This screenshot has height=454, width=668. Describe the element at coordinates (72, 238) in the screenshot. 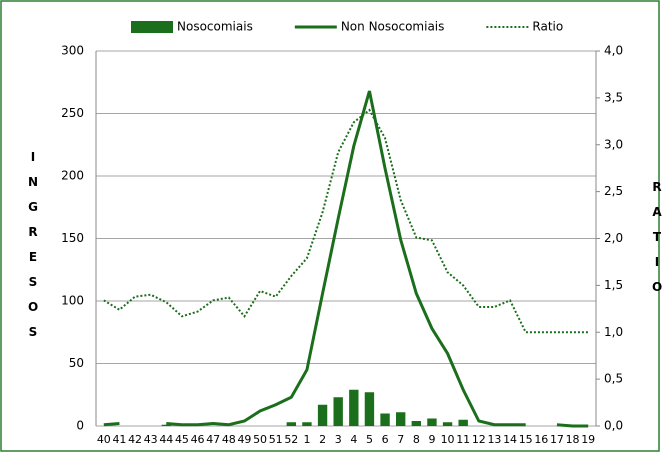

I see `y-tick-label: 150` at that location.